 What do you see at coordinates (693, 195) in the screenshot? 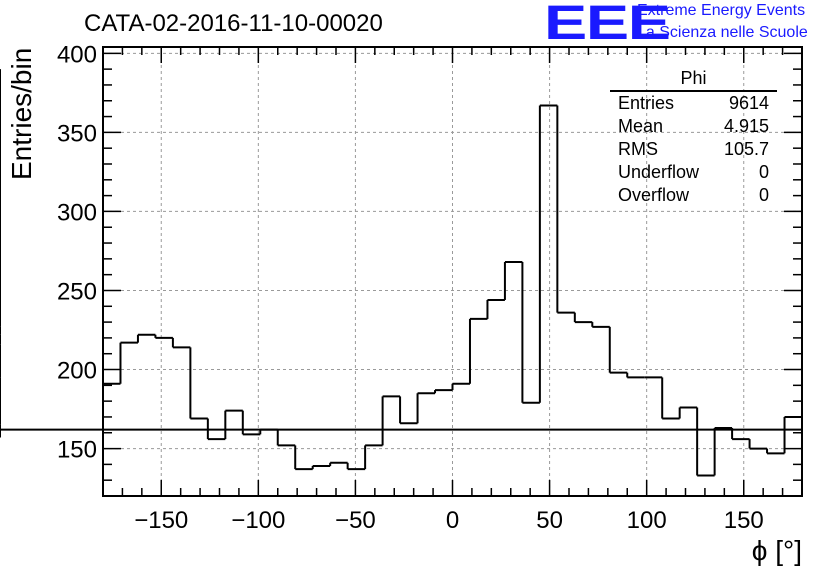
I see `stats-row-overflow: Overflow 0` at bounding box center [693, 195].